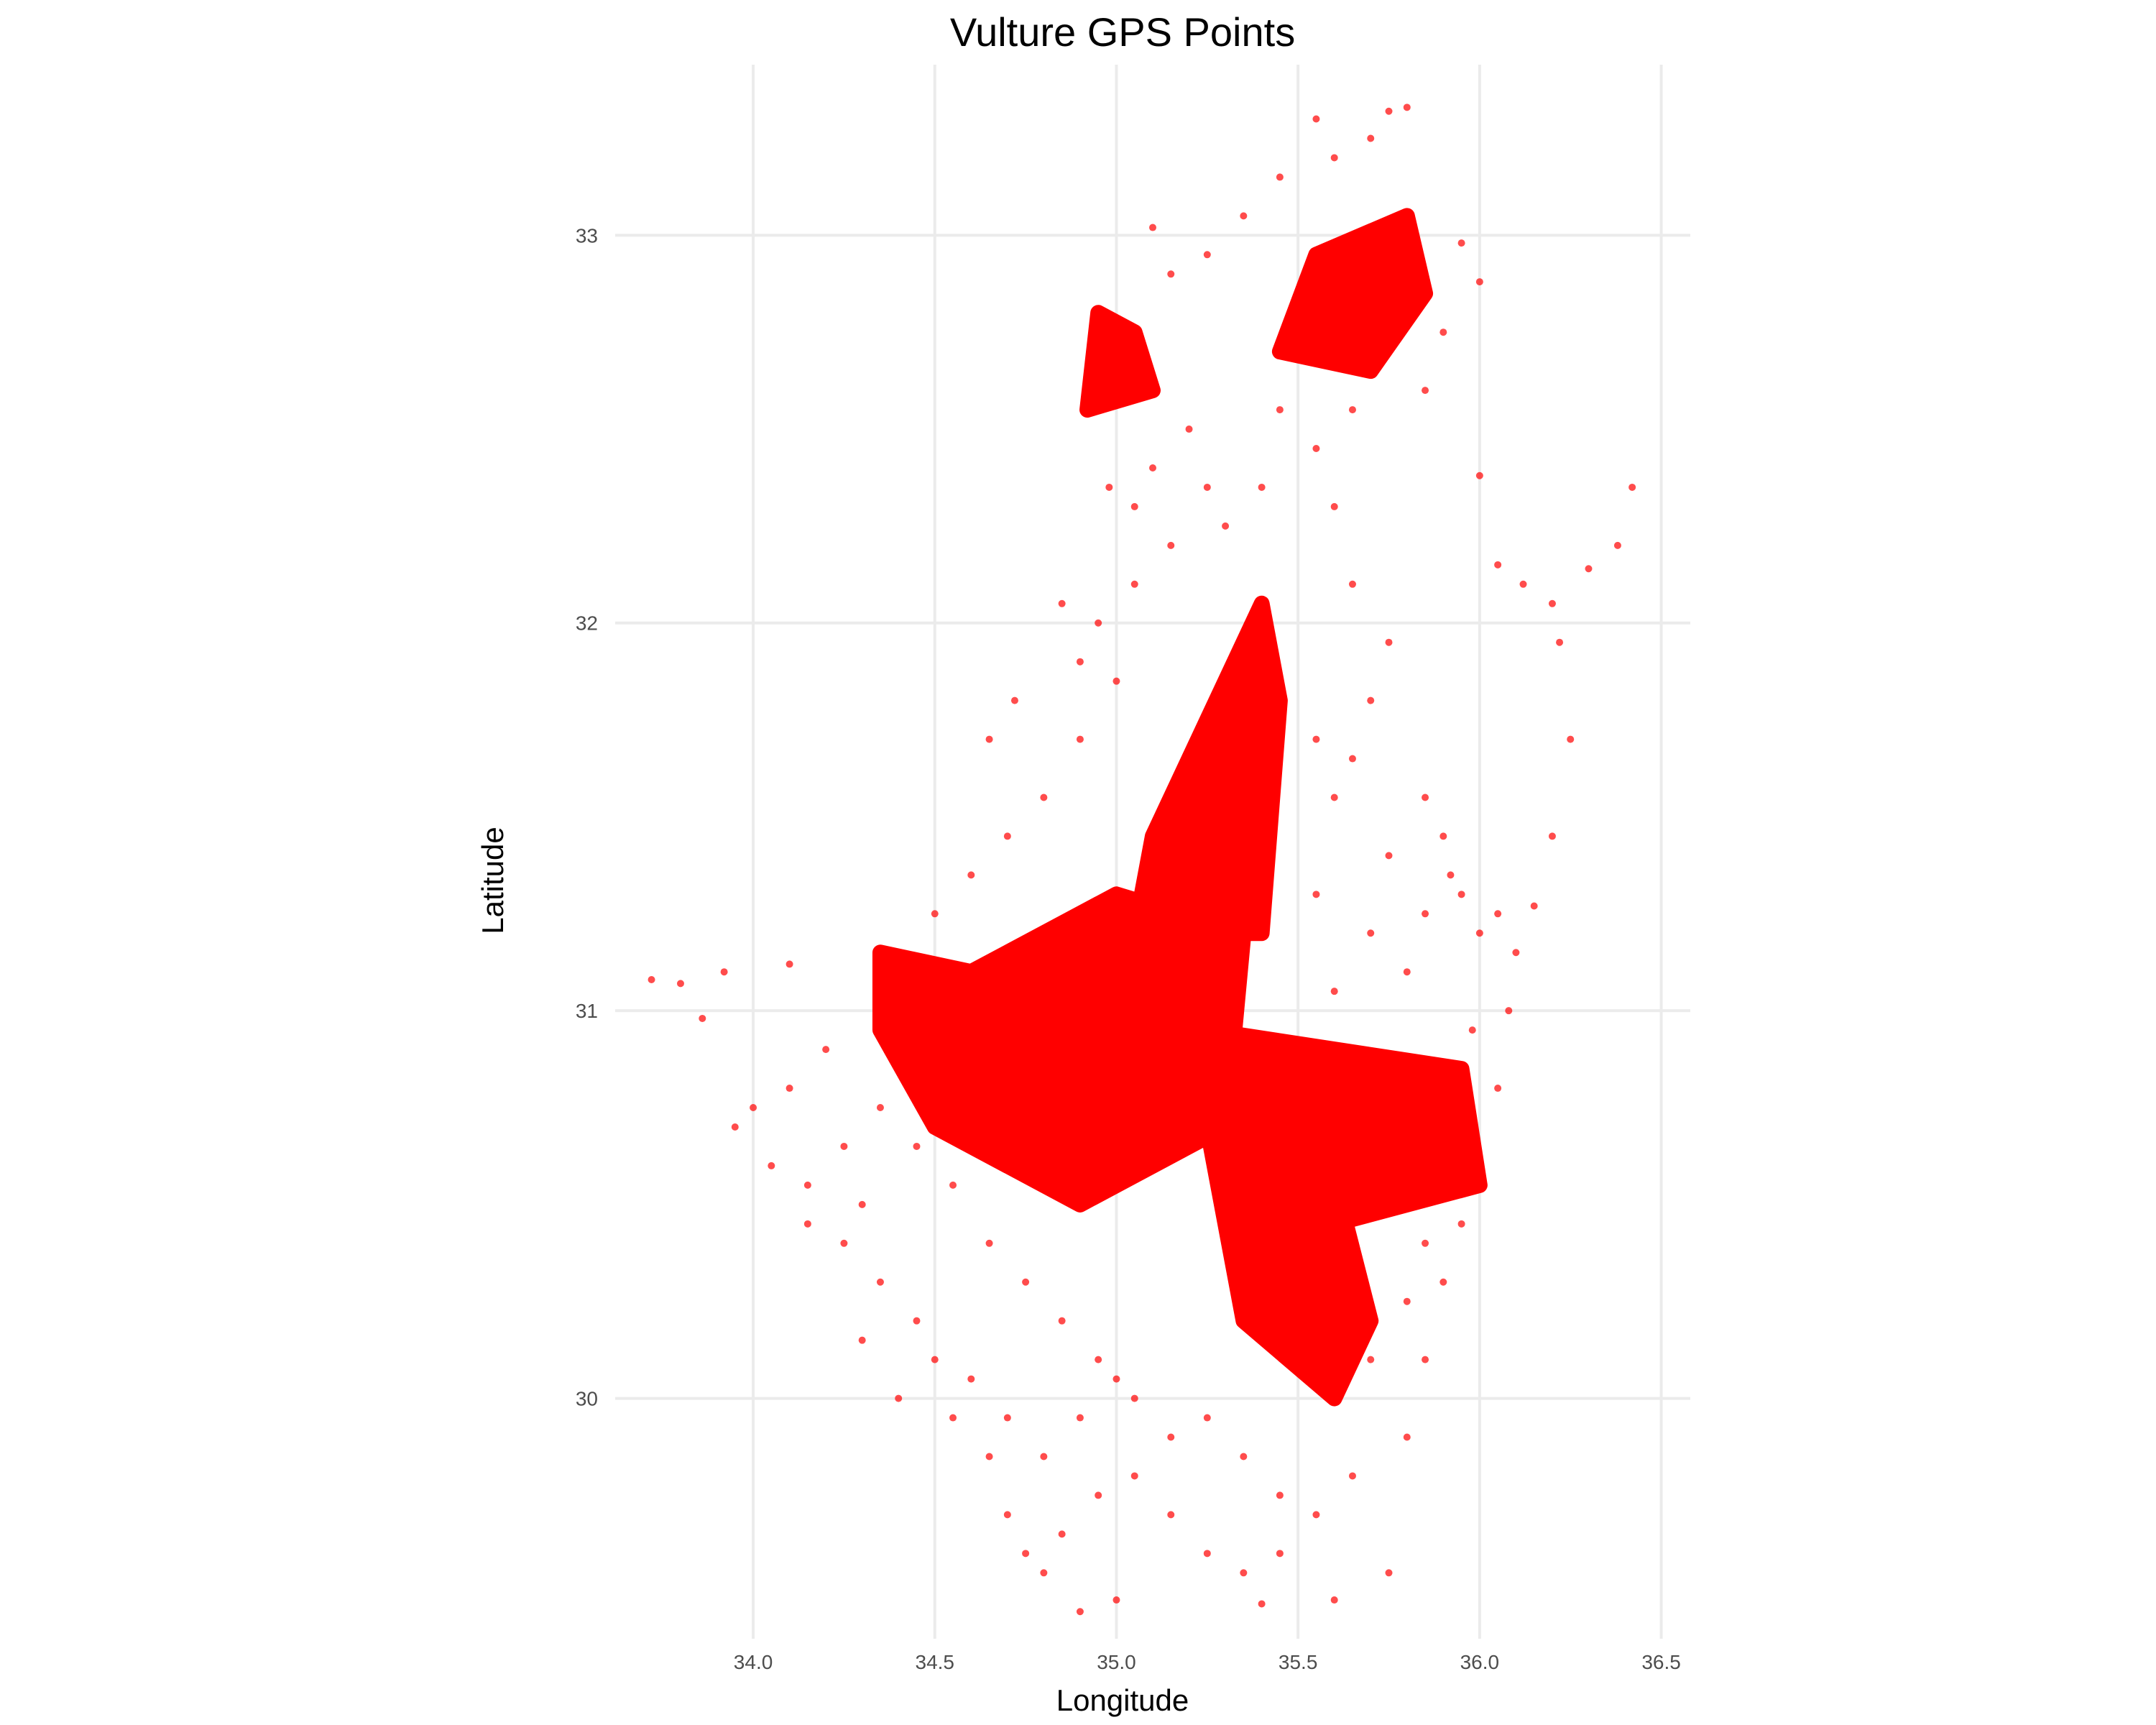 Image resolution: width=2156 pixels, height=1725 pixels. Describe the element at coordinates (587, 1011) in the screenshot. I see `y-tick-label: 31` at that location.